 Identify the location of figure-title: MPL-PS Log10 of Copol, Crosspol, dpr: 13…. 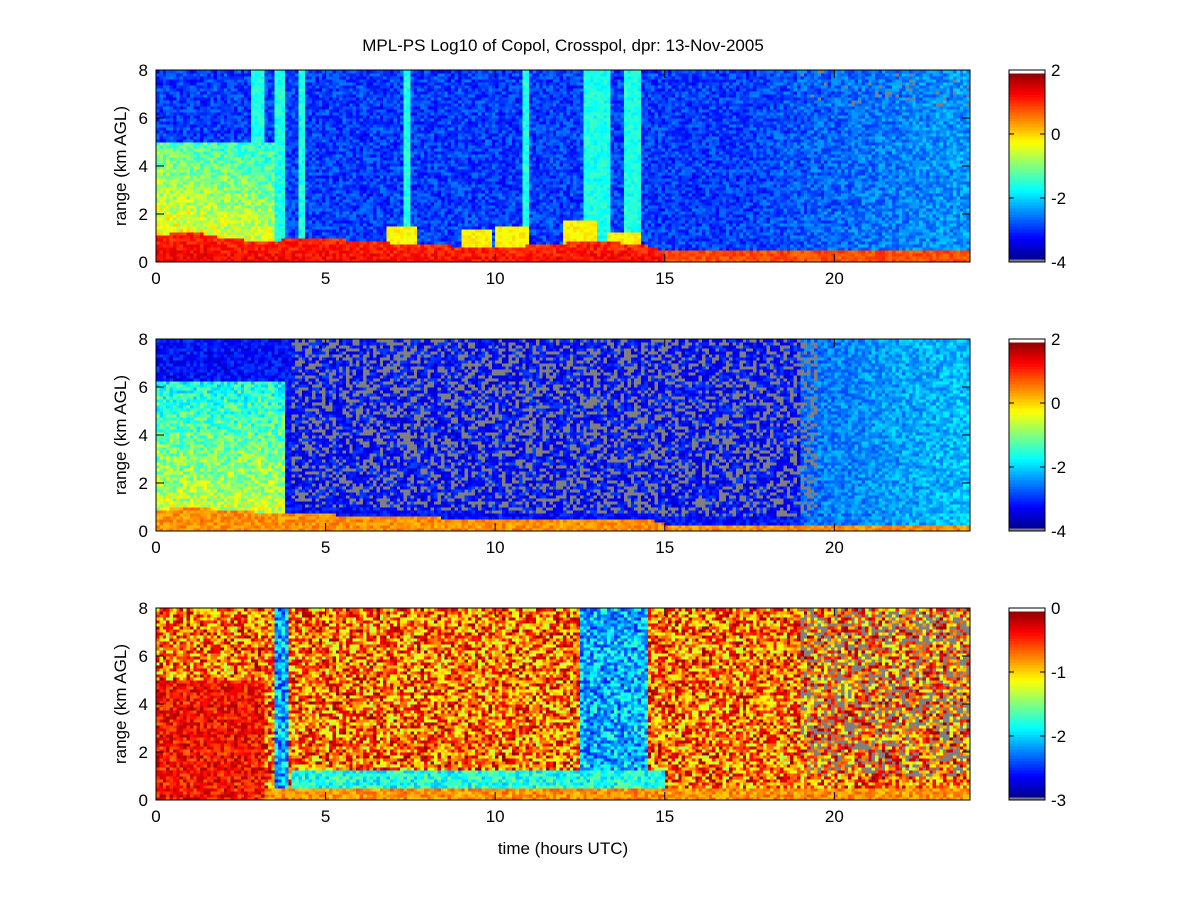
(563, 45).